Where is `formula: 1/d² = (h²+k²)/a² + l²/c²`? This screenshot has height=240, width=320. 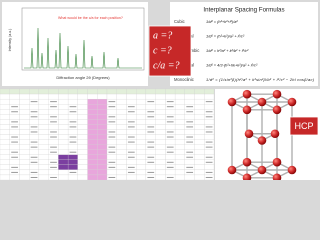 formula: 1/d² = (h²+k²)/a² + l²/c² is located at coordinates (225, 36).